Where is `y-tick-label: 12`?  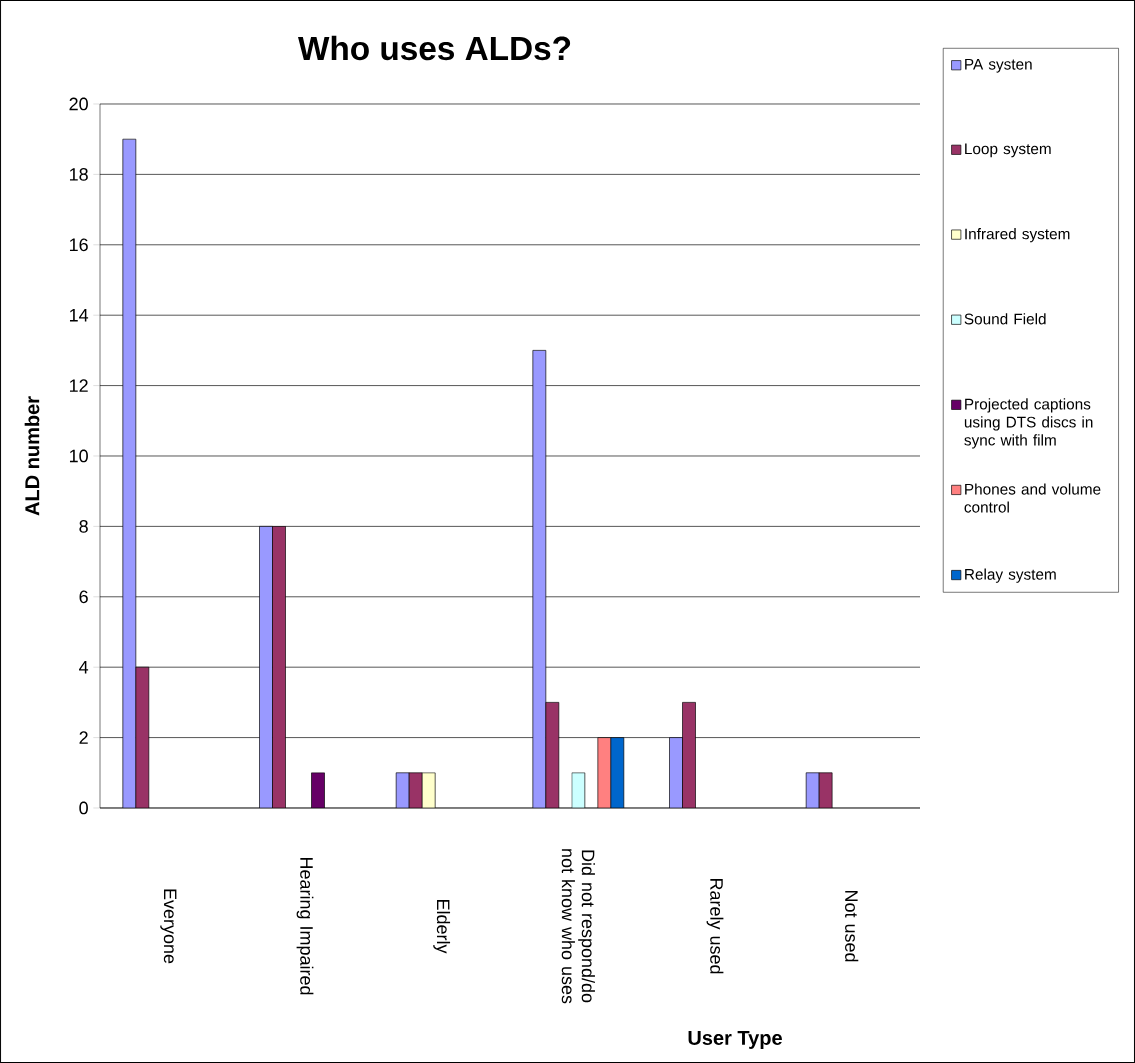 y-tick-label: 12 is located at coordinates (78, 385).